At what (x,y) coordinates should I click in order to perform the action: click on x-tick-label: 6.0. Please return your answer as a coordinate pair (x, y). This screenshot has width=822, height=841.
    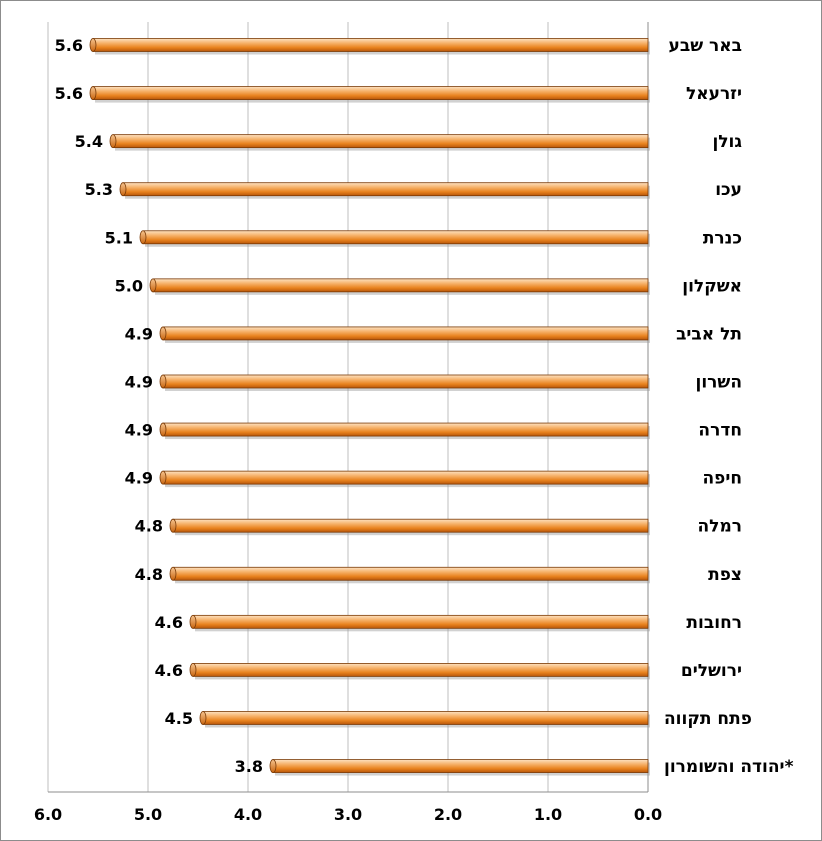
    Looking at the image, I should click on (48, 814).